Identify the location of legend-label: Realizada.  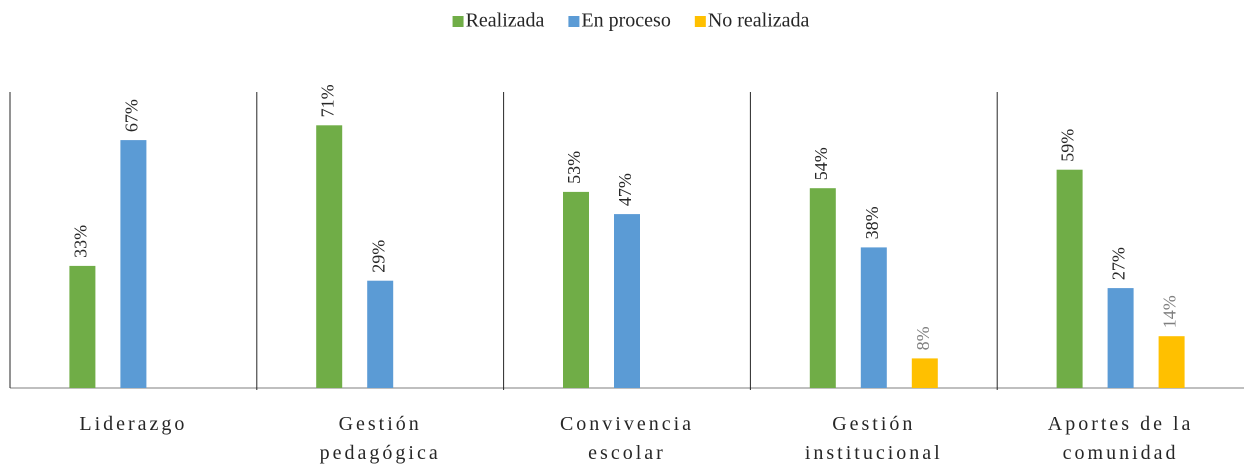
(505, 21).